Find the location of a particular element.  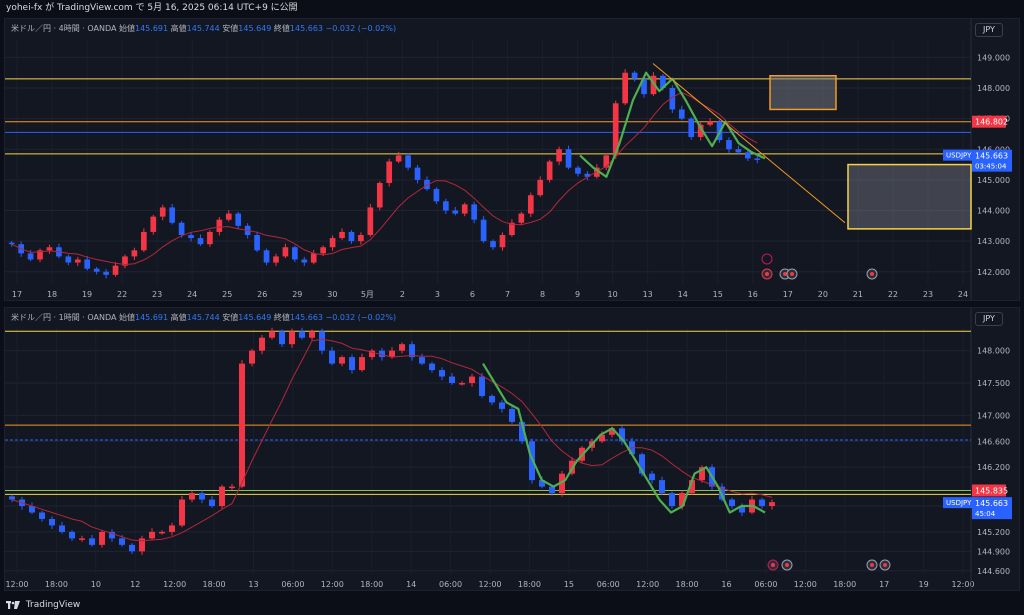

symbol-tag is located at coordinates (959, 155).